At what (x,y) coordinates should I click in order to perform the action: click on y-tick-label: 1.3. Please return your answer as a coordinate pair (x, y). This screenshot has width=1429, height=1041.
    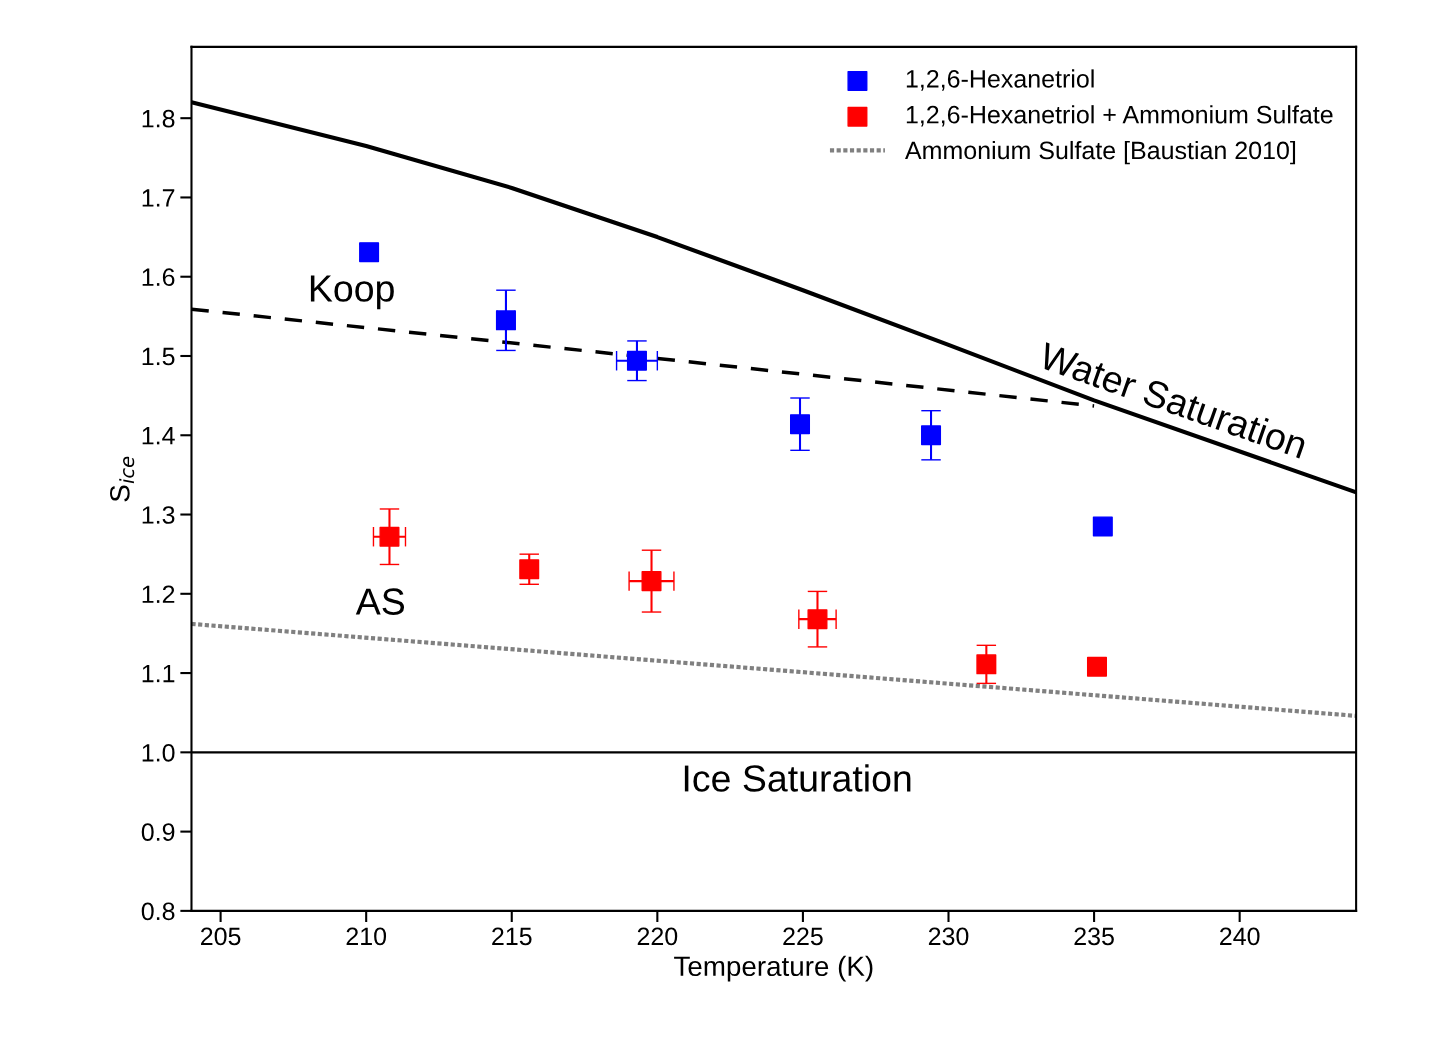
    Looking at the image, I should click on (158, 515).